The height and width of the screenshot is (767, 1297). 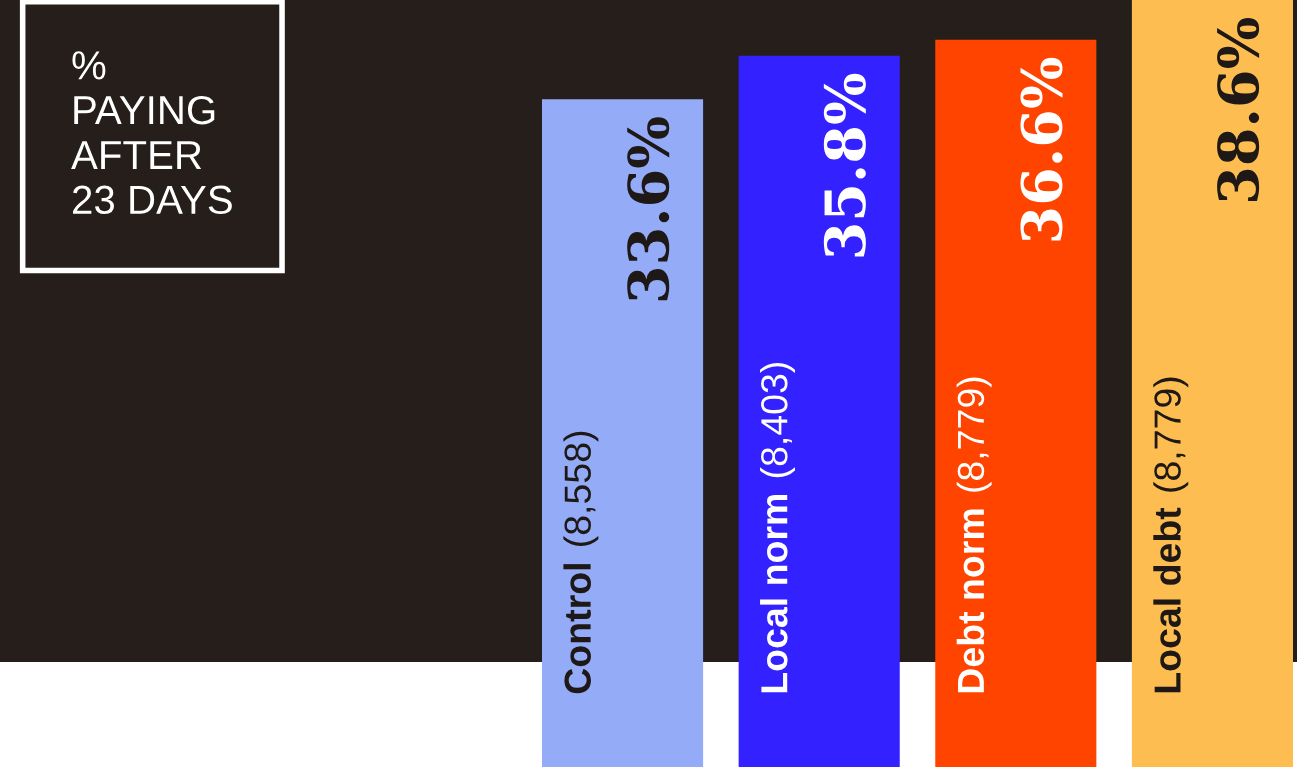 What do you see at coordinates (1041, 149) in the screenshot?
I see `data-label: 36.6%` at bounding box center [1041, 149].